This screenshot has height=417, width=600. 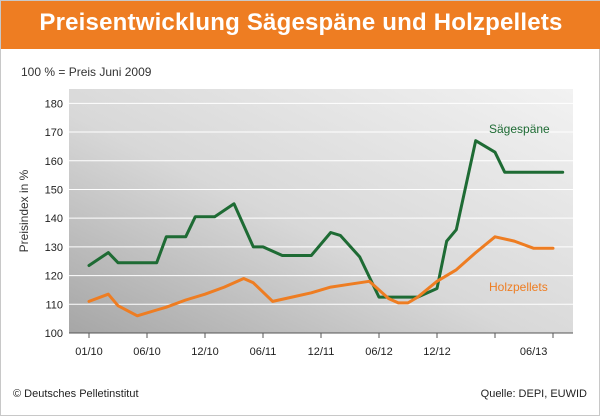 What do you see at coordinates (54, 133) in the screenshot?
I see `y-tick-label: 170` at bounding box center [54, 133].